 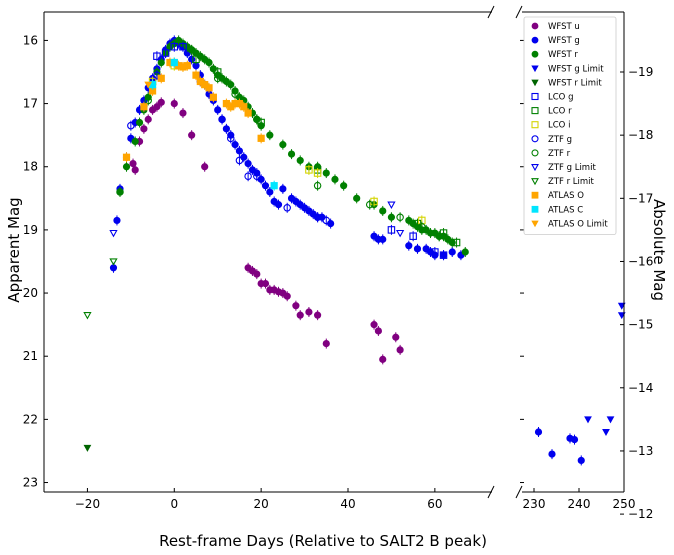 What do you see at coordinates (434, 504) in the screenshot?
I see `x-tick-label: 60` at bounding box center [434, 504].